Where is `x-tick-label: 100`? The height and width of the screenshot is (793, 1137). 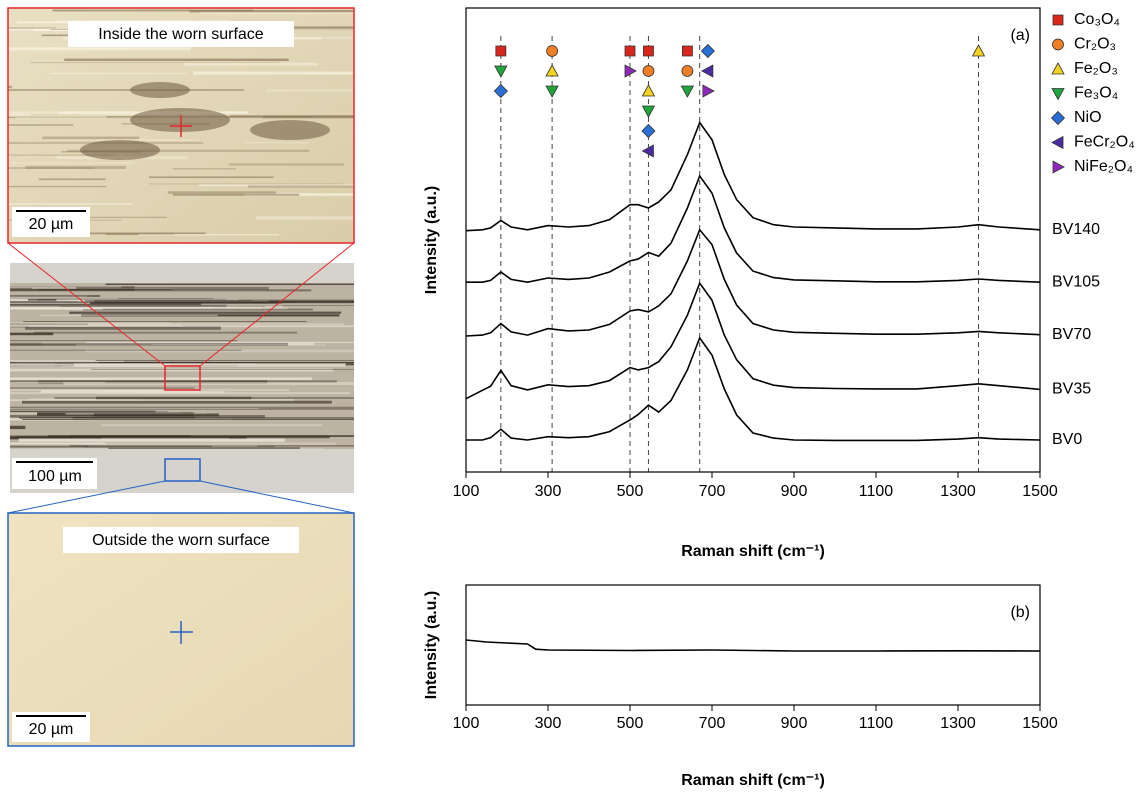 x-tick-label: 100 is located at coordinates (466, 723).